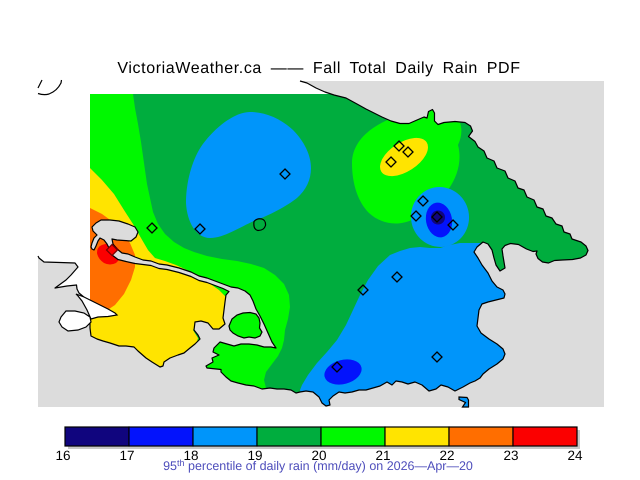 This screenshot has width=640, height=480. I want to click on svg-text: 24, so click(575, 455).